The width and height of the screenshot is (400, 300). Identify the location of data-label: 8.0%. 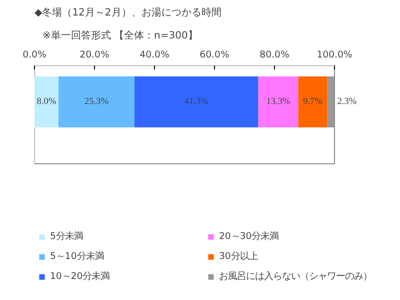
(46, 101).